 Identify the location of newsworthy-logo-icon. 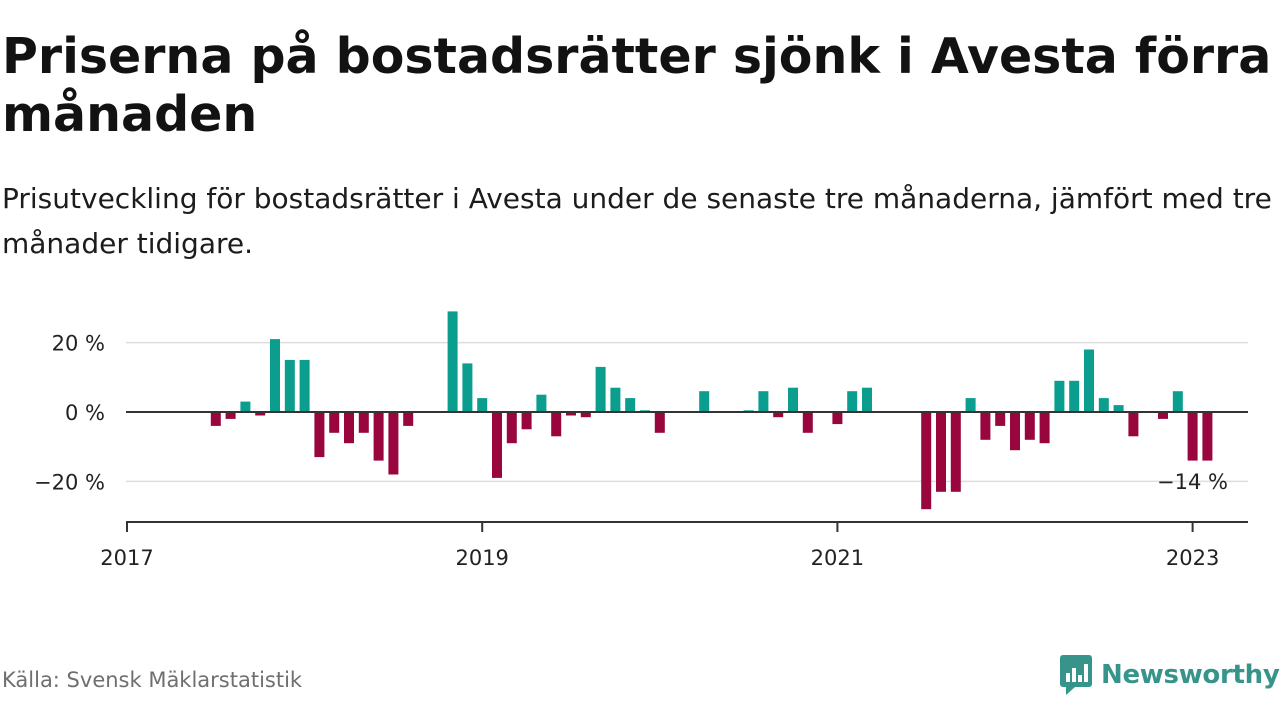
(1076, 675).